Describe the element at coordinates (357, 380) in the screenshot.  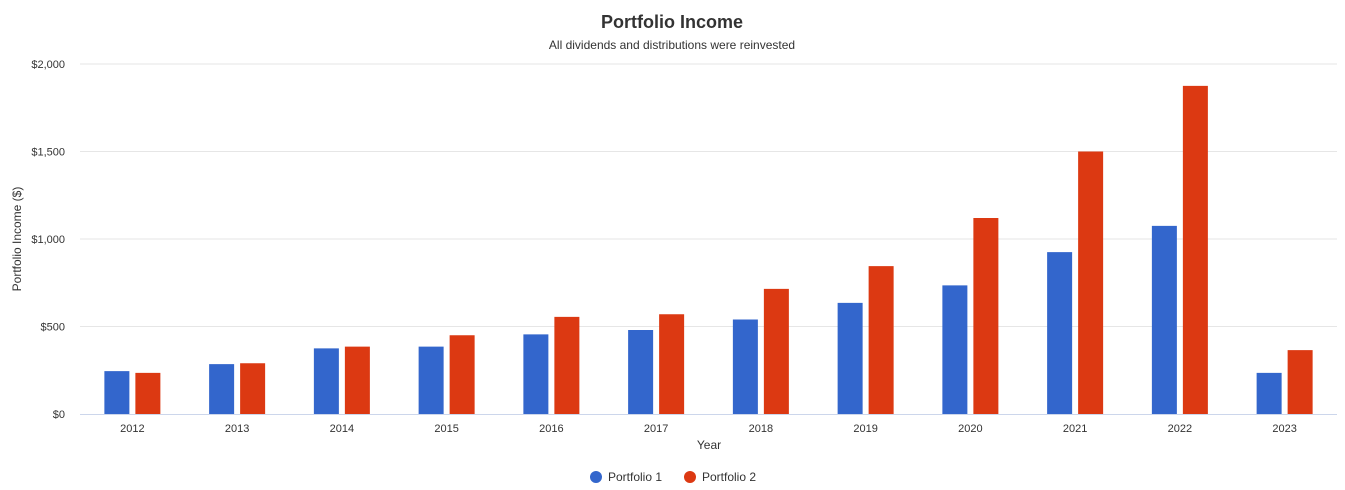
I see `bar-portfolio-2-2014` at that location.